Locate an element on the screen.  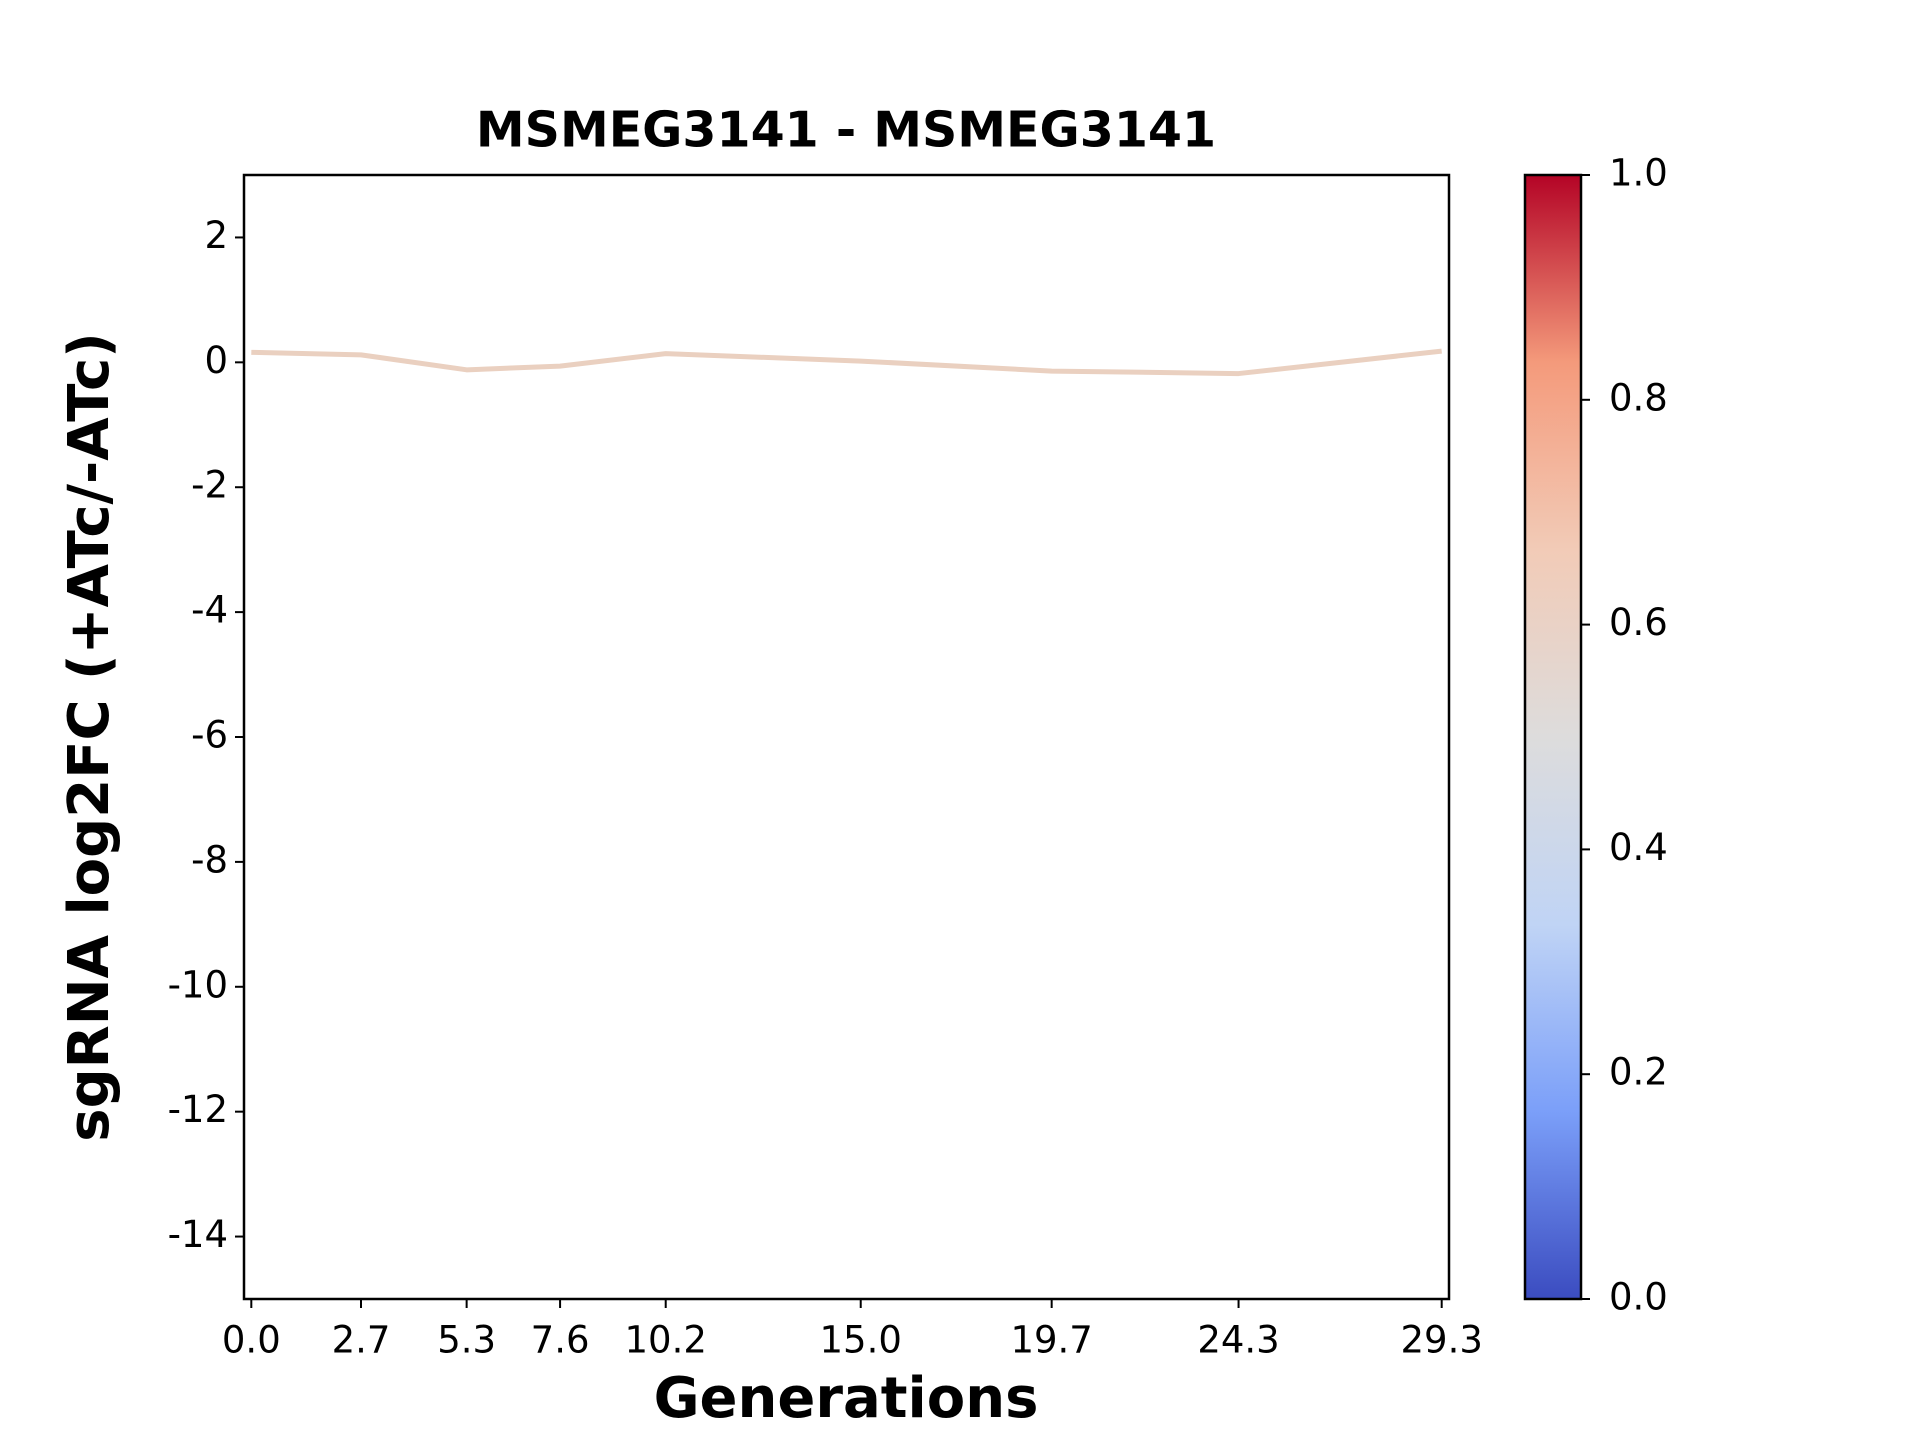
x-tick-label: 29.3 is located at coordinates (1441, 1340).